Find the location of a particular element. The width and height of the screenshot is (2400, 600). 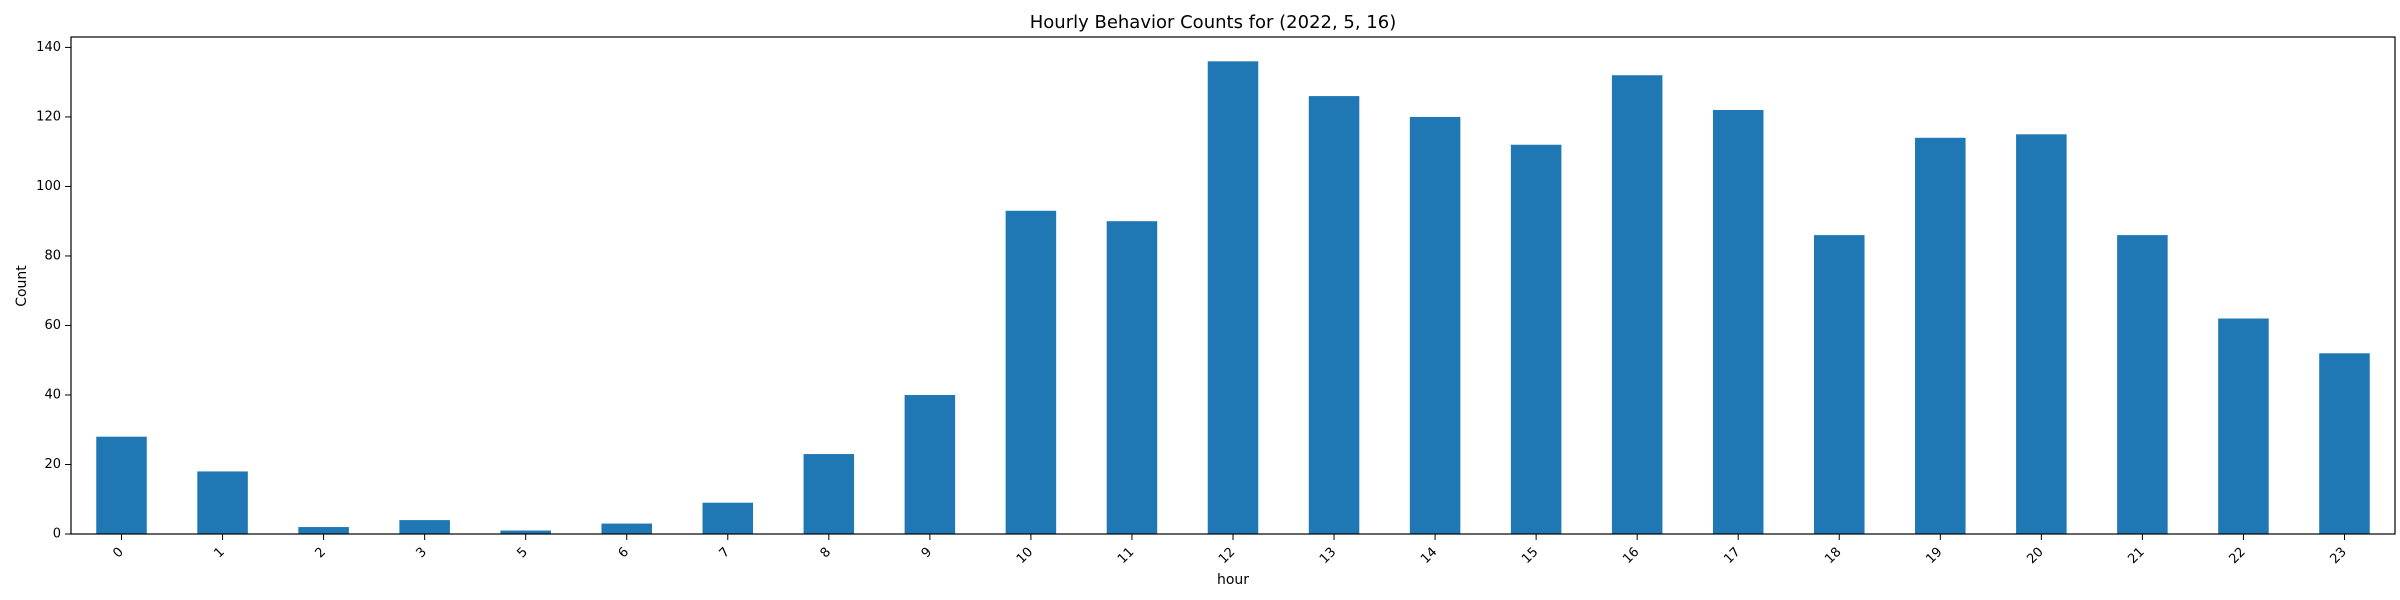

y-tick-label: 120 is located at coordinates (48, 116).